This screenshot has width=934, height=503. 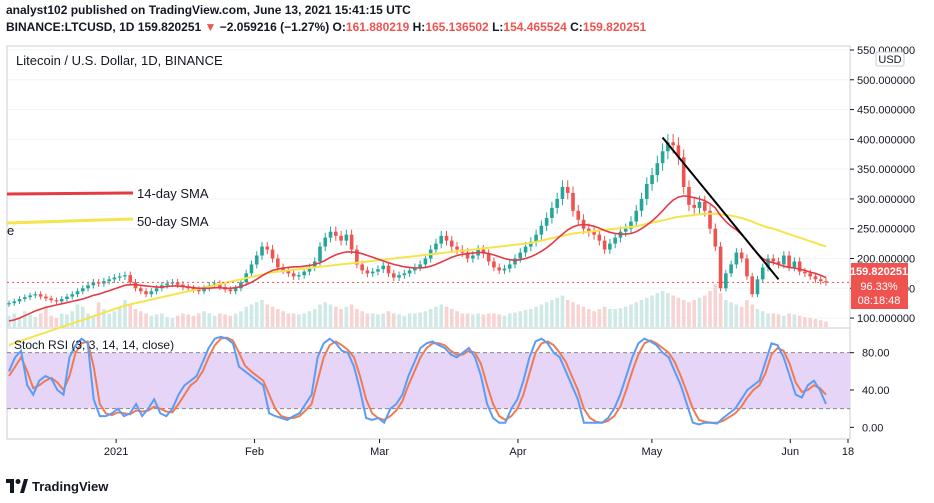 What do you see at coordinates (576, 27) in the screenshot?
I see `close-label: C:` at bounding box center [576, 27].